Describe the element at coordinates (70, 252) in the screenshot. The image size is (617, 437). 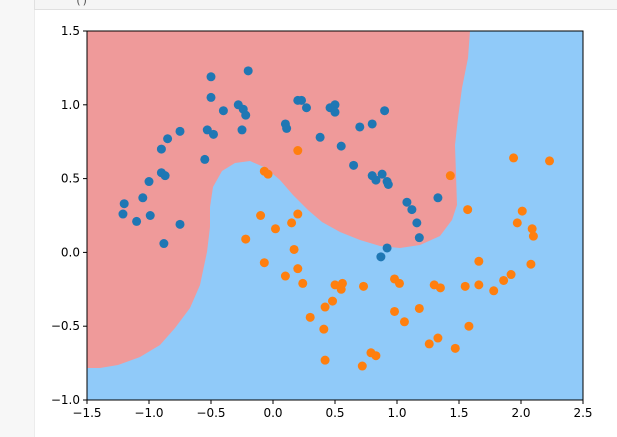
I see `y-tick-label: 0.0` at that location.